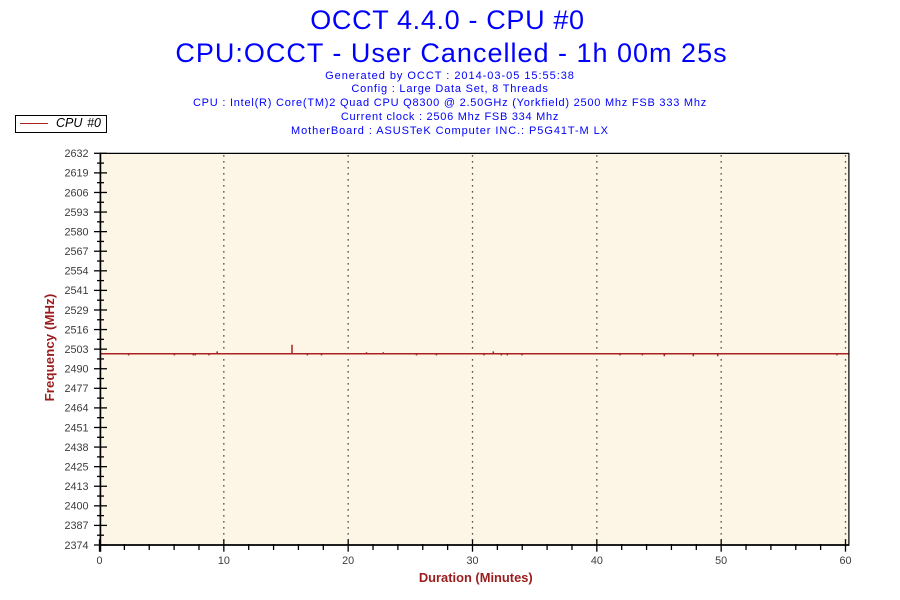  Describe the element at coordinates (845, 561) in the screenshot. I see `svg-text: 60` at that location.